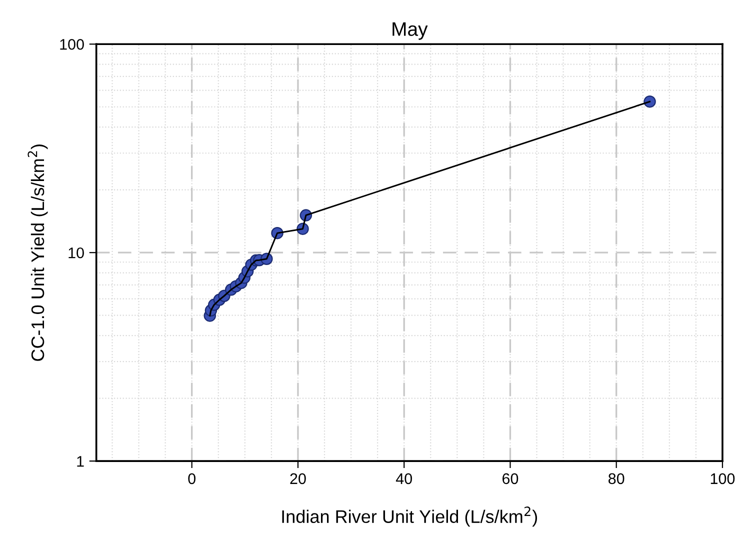 This screenshot has height=538, width=741. What do you see at coordinates (192, 478) in the screenshot?
I see `x-tick-label: 0` at bounding box center [192, 478].